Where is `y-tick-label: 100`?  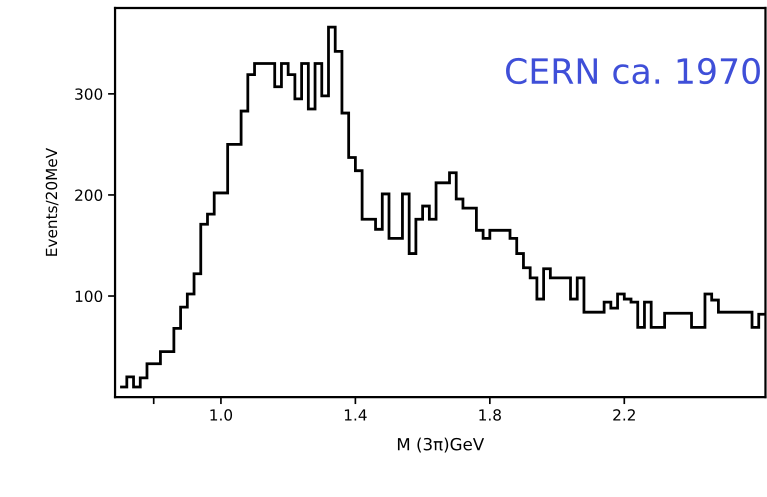
y-tick-label: 100 is located at coordinates (89, 296).